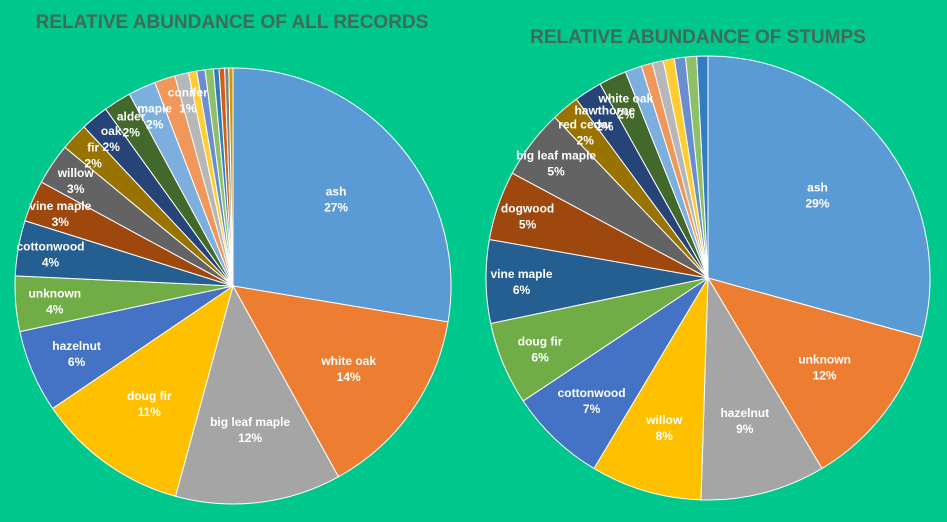 This screenshot has height=522, width=947. Describe the element at coordinates (76, 354) in the screenshot. I see `slice-label-hazelnut: hazelnut 6%` at that location.